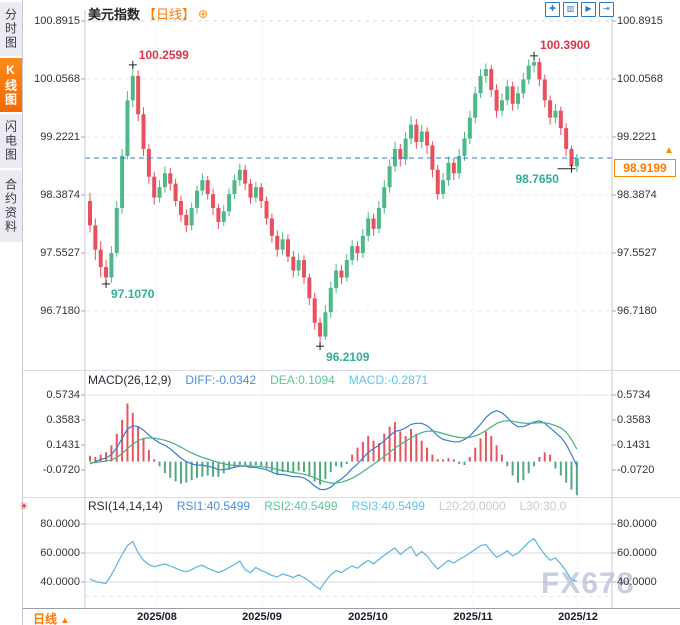 The height and width of the screenshot is (625, 680). What do you see at coordinates (472, 506) in the screenshot?
I see `rsi-l20-value: L20:20.0000` at bounding box center [472, 506].